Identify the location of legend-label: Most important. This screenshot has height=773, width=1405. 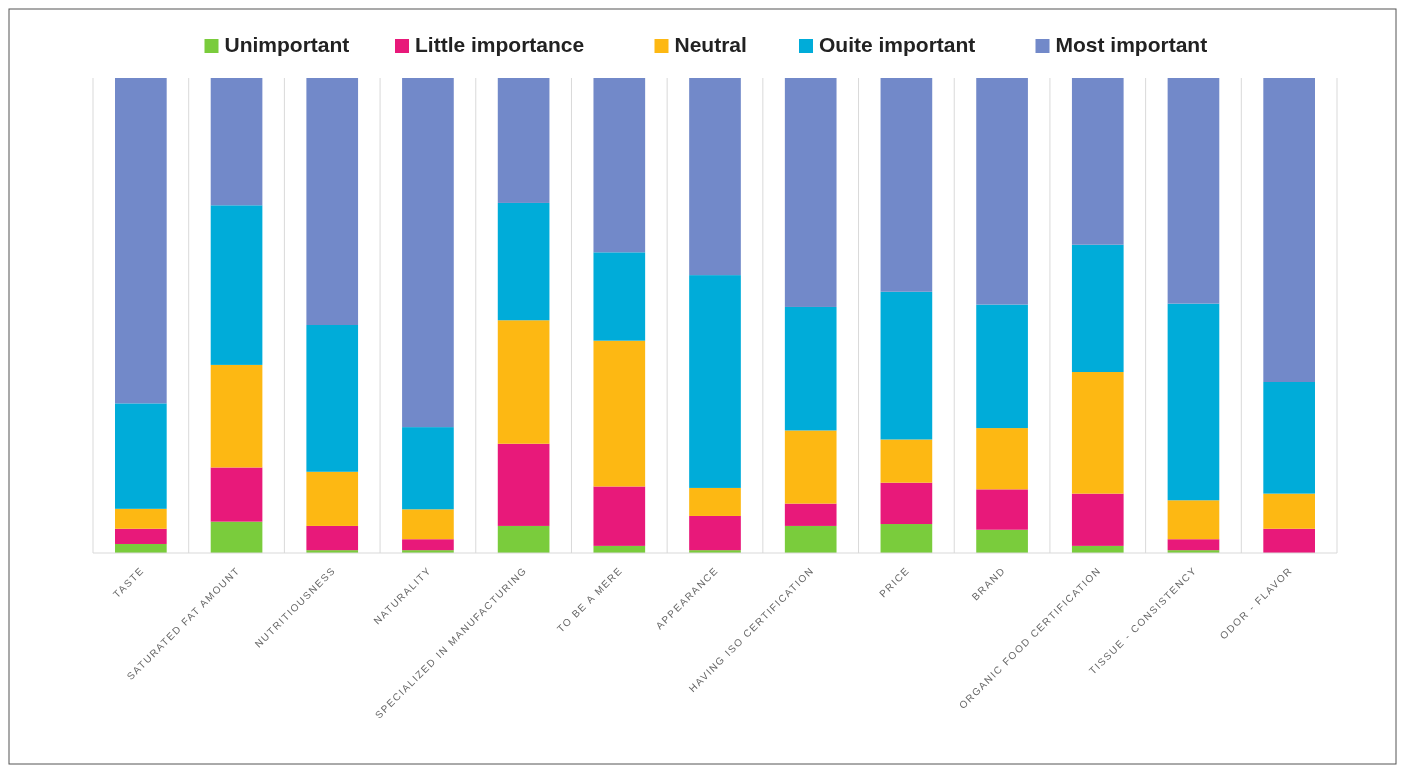
(1131, 44).